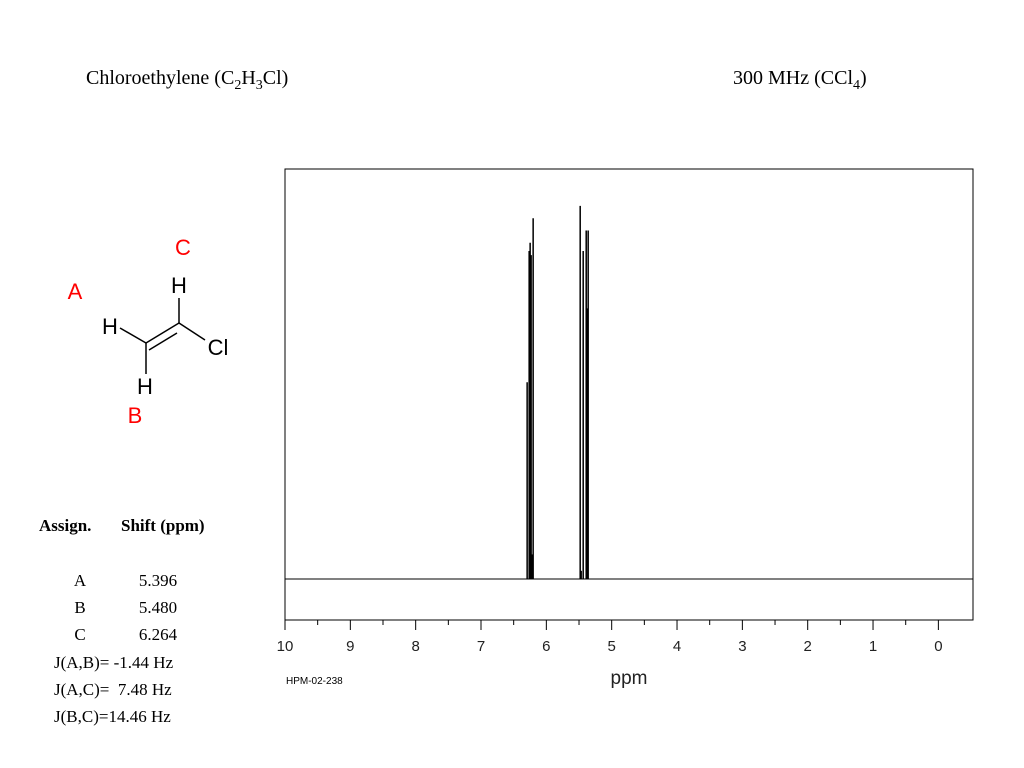  I want to click on x-tick-label: 2, so click(808, 646).